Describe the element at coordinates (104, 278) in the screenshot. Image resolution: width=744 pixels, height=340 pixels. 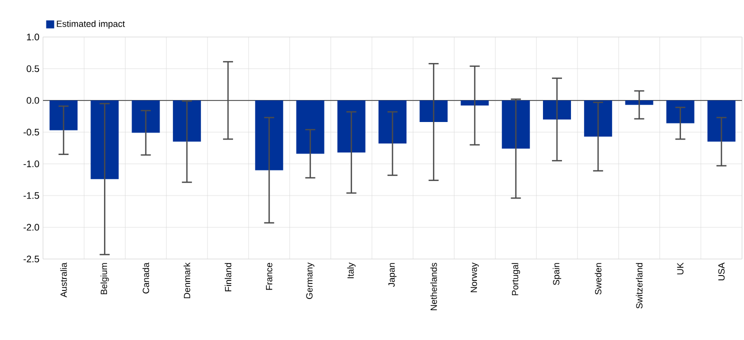
I see `x-tick-label: Belgium` at that location.